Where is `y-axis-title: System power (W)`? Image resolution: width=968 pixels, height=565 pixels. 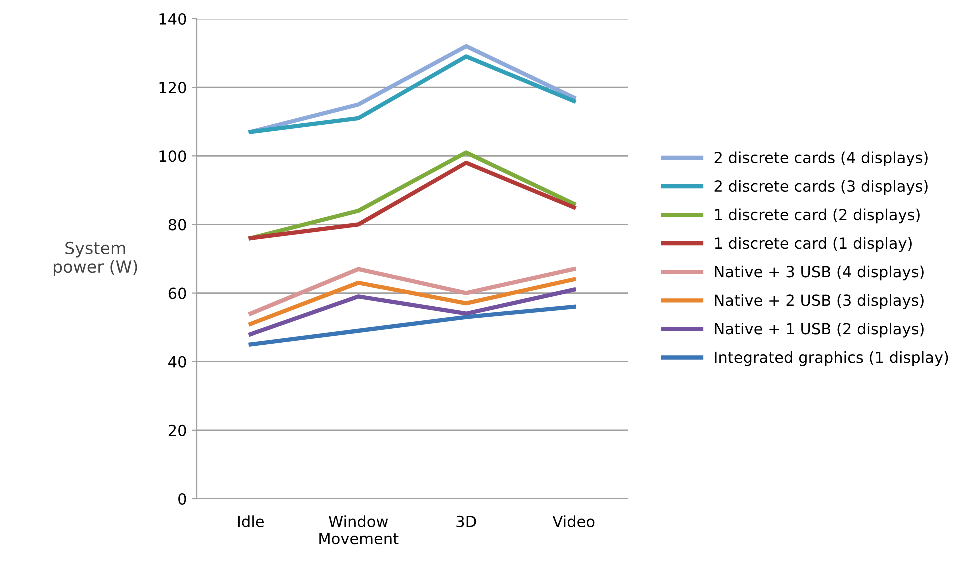 y-axis-title: System power (W) is located at coordinates (96, 259).